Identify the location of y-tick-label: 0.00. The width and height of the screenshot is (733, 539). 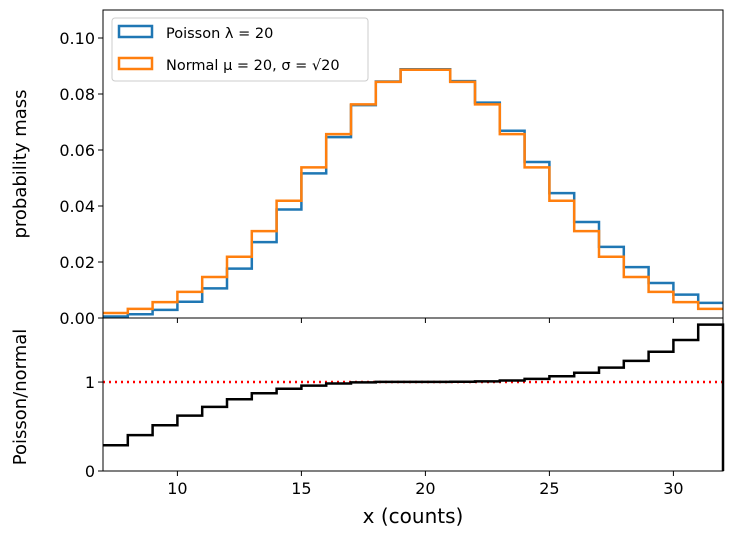
(77, 318).